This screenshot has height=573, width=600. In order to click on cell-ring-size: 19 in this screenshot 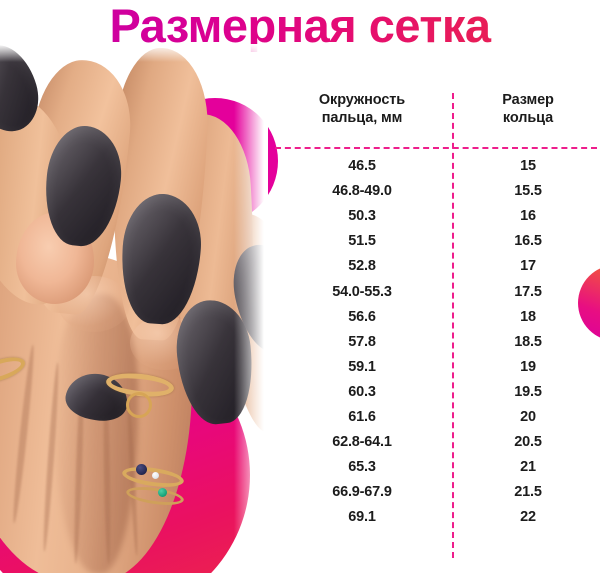, I will do `click(528, 366)`.